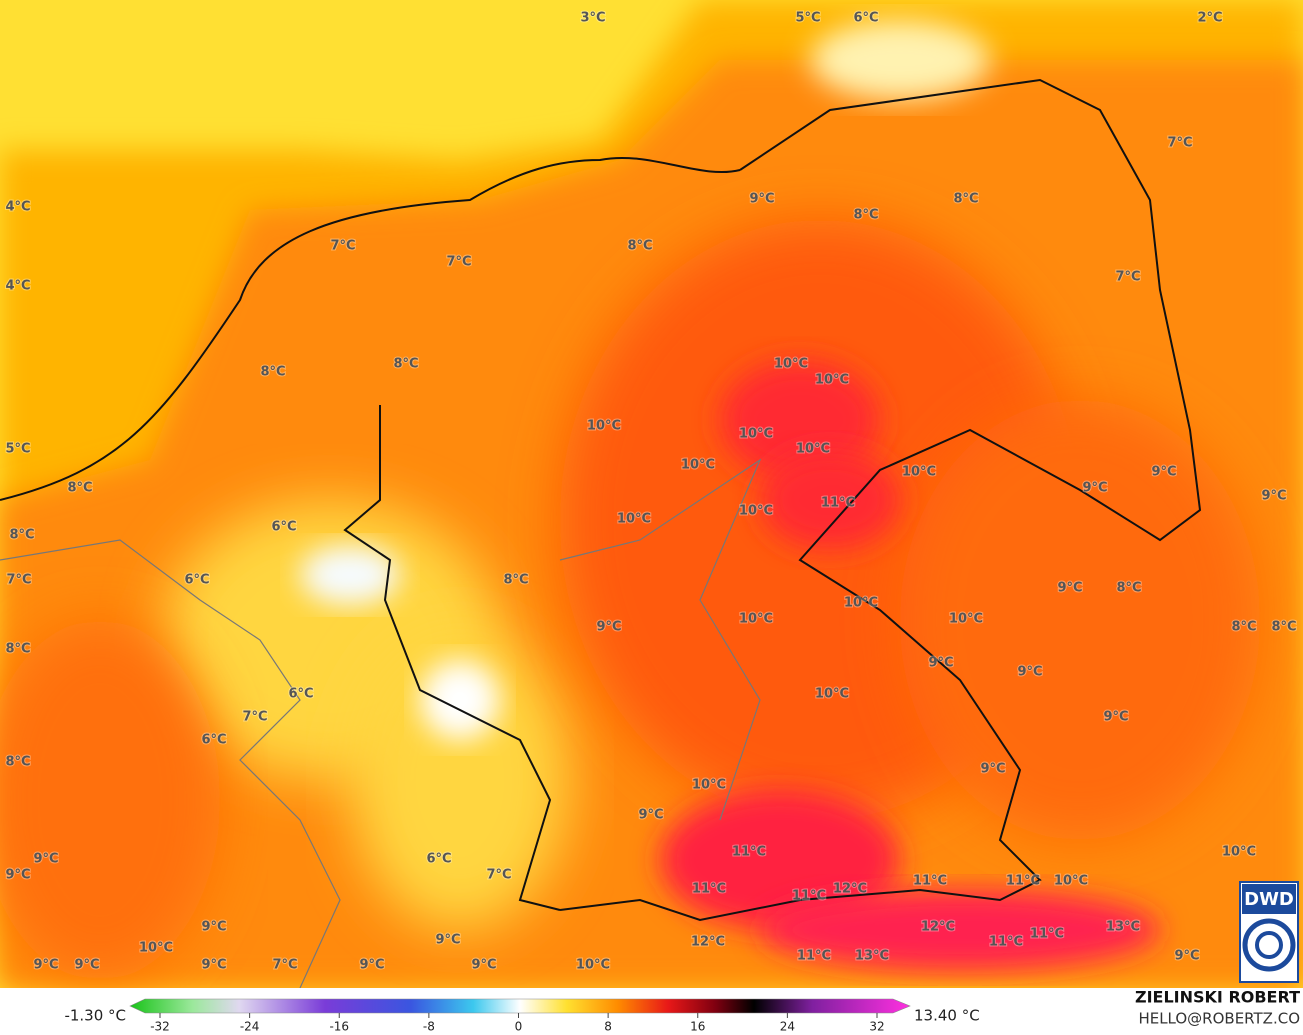  Describe the element at coordinates (592, 18) in the screenshot. I see `temperature-label: 3°C` at that location.